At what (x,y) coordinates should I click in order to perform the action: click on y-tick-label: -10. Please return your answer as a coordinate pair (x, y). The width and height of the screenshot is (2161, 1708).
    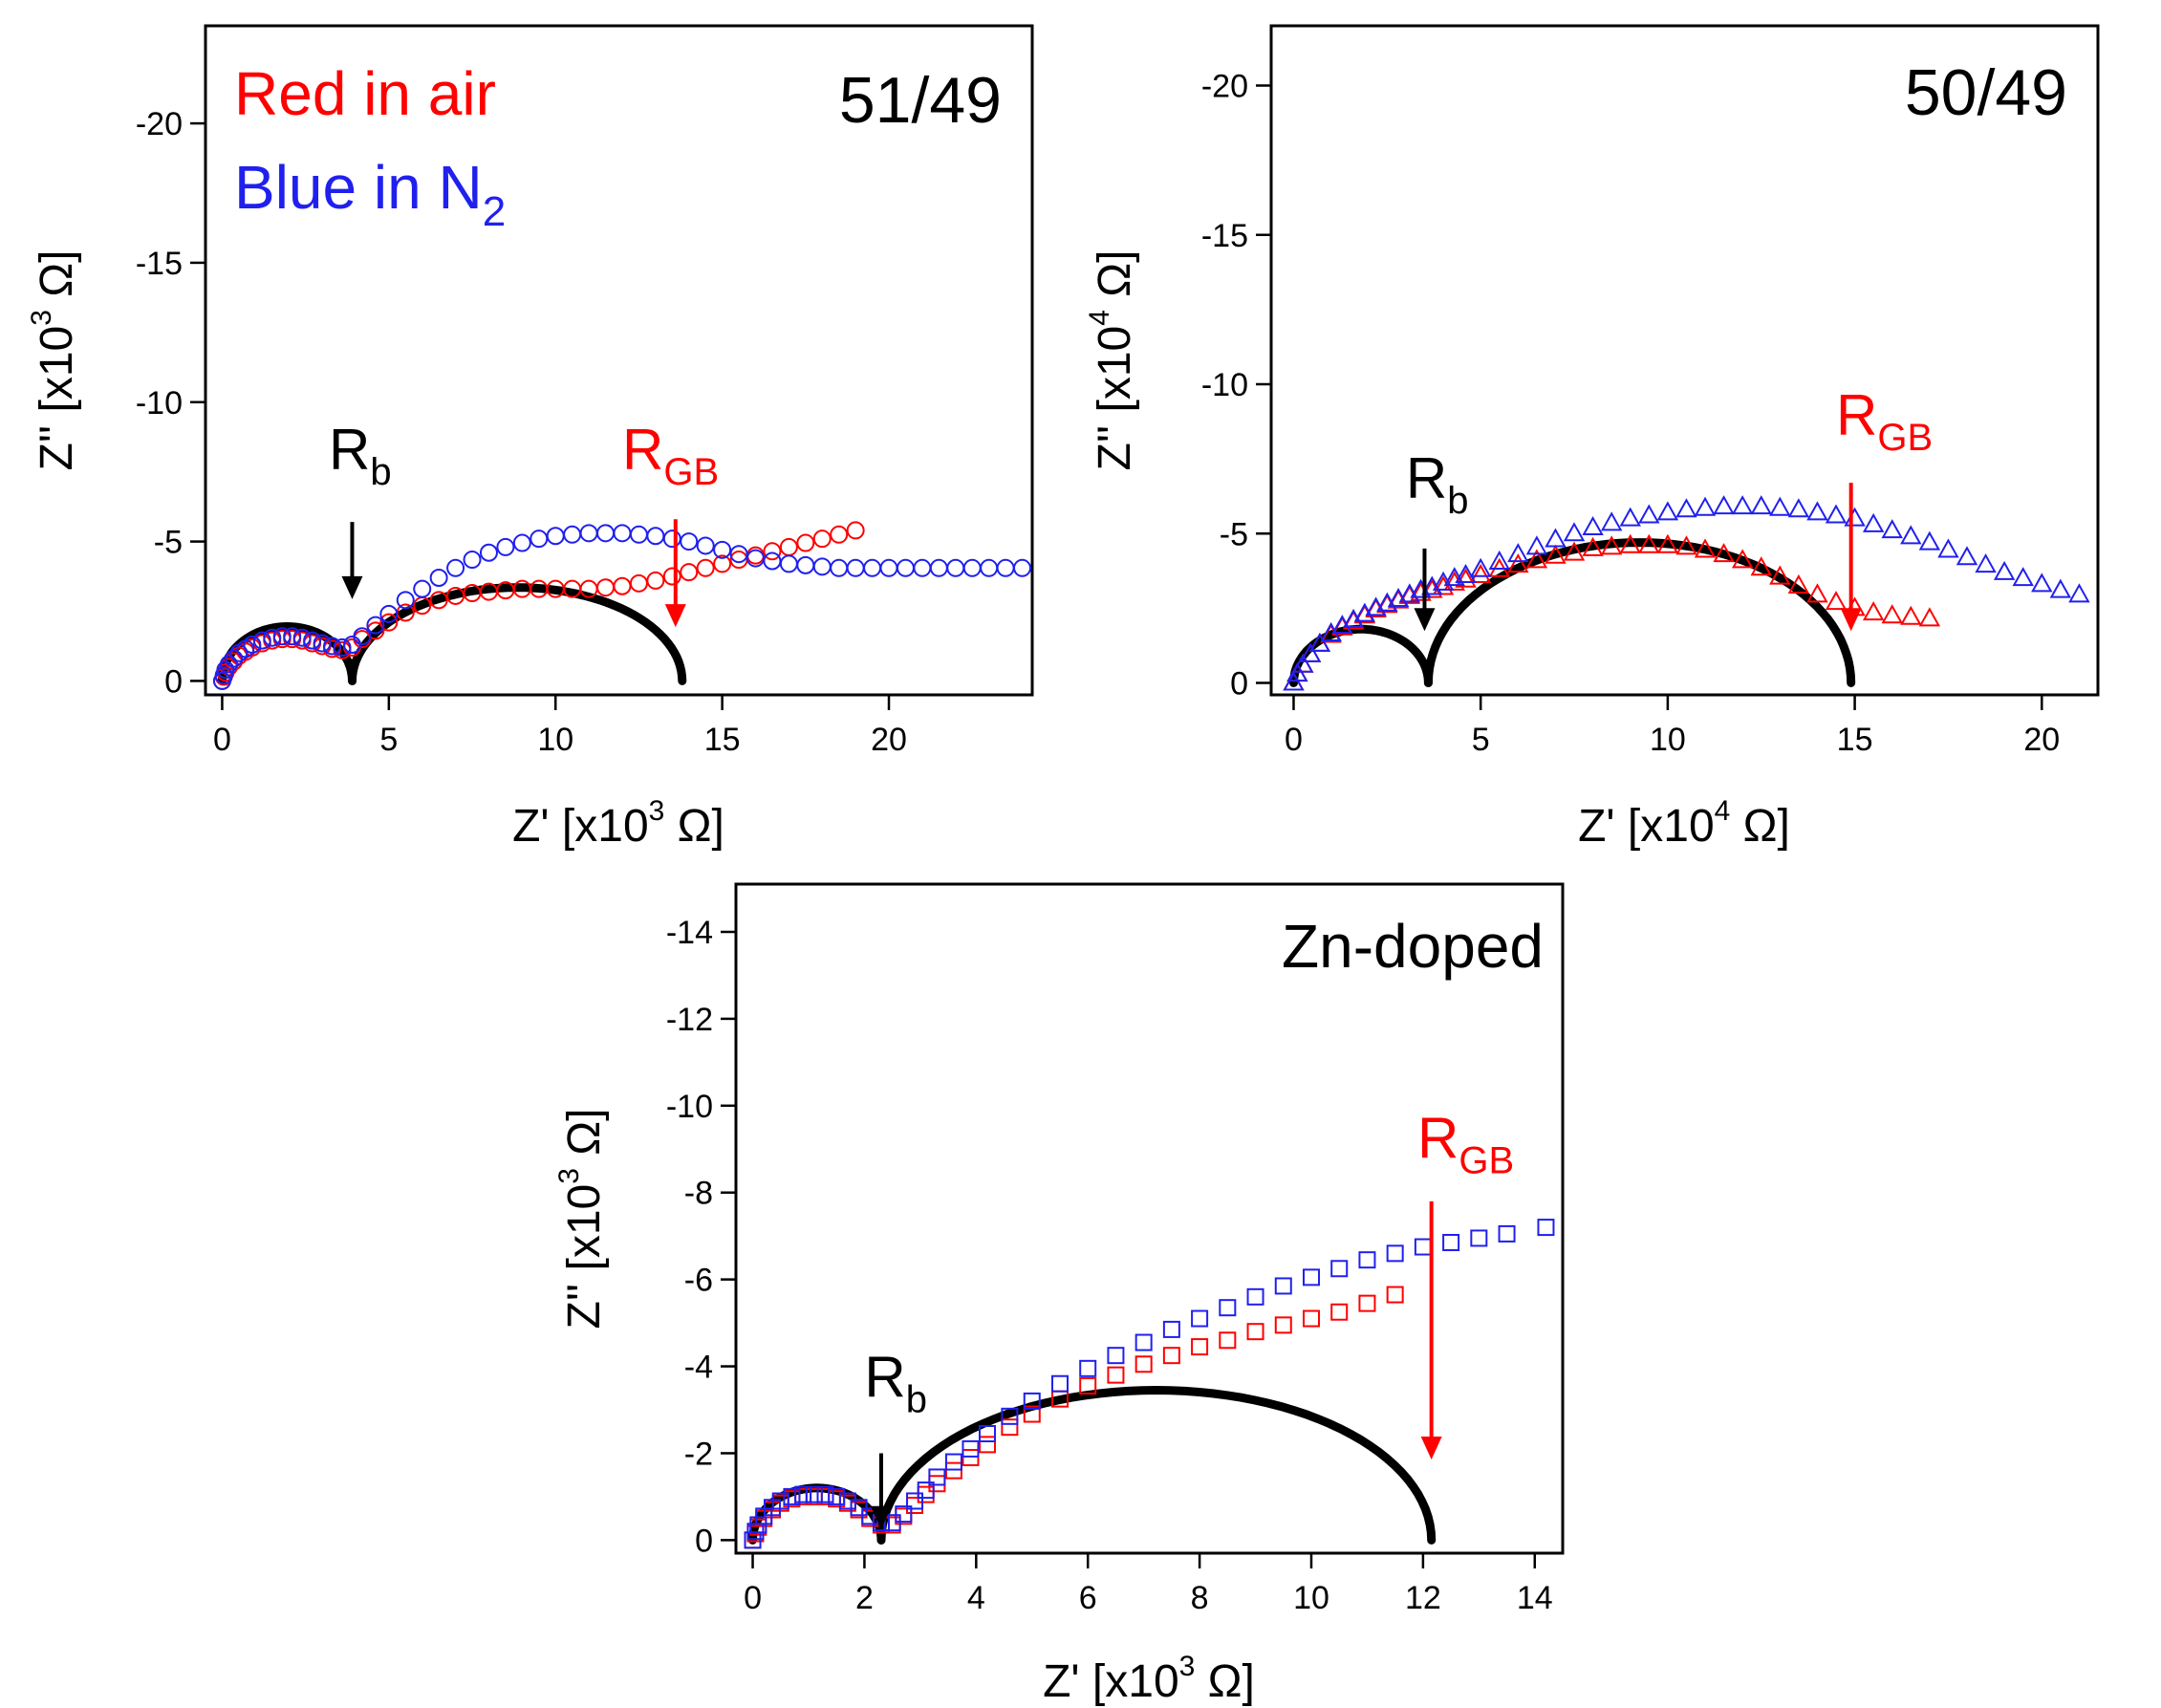
    Looking at the image, I should click on (690, 1107).